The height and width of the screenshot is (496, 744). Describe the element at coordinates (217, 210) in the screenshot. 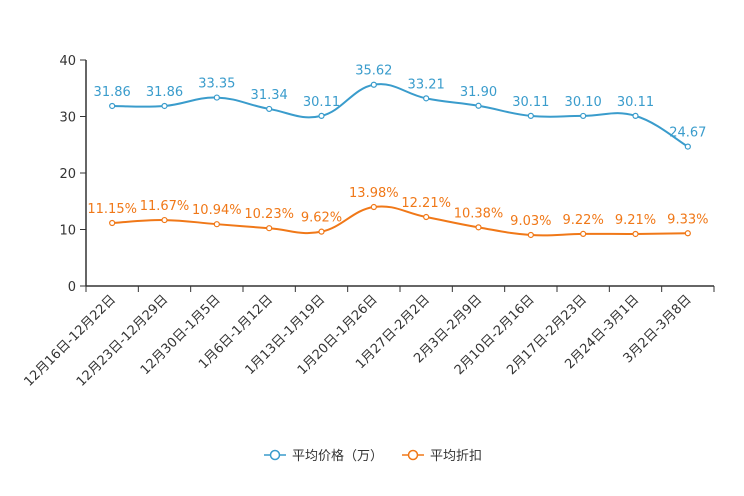

I see `data-label: 10.94%` at that location.